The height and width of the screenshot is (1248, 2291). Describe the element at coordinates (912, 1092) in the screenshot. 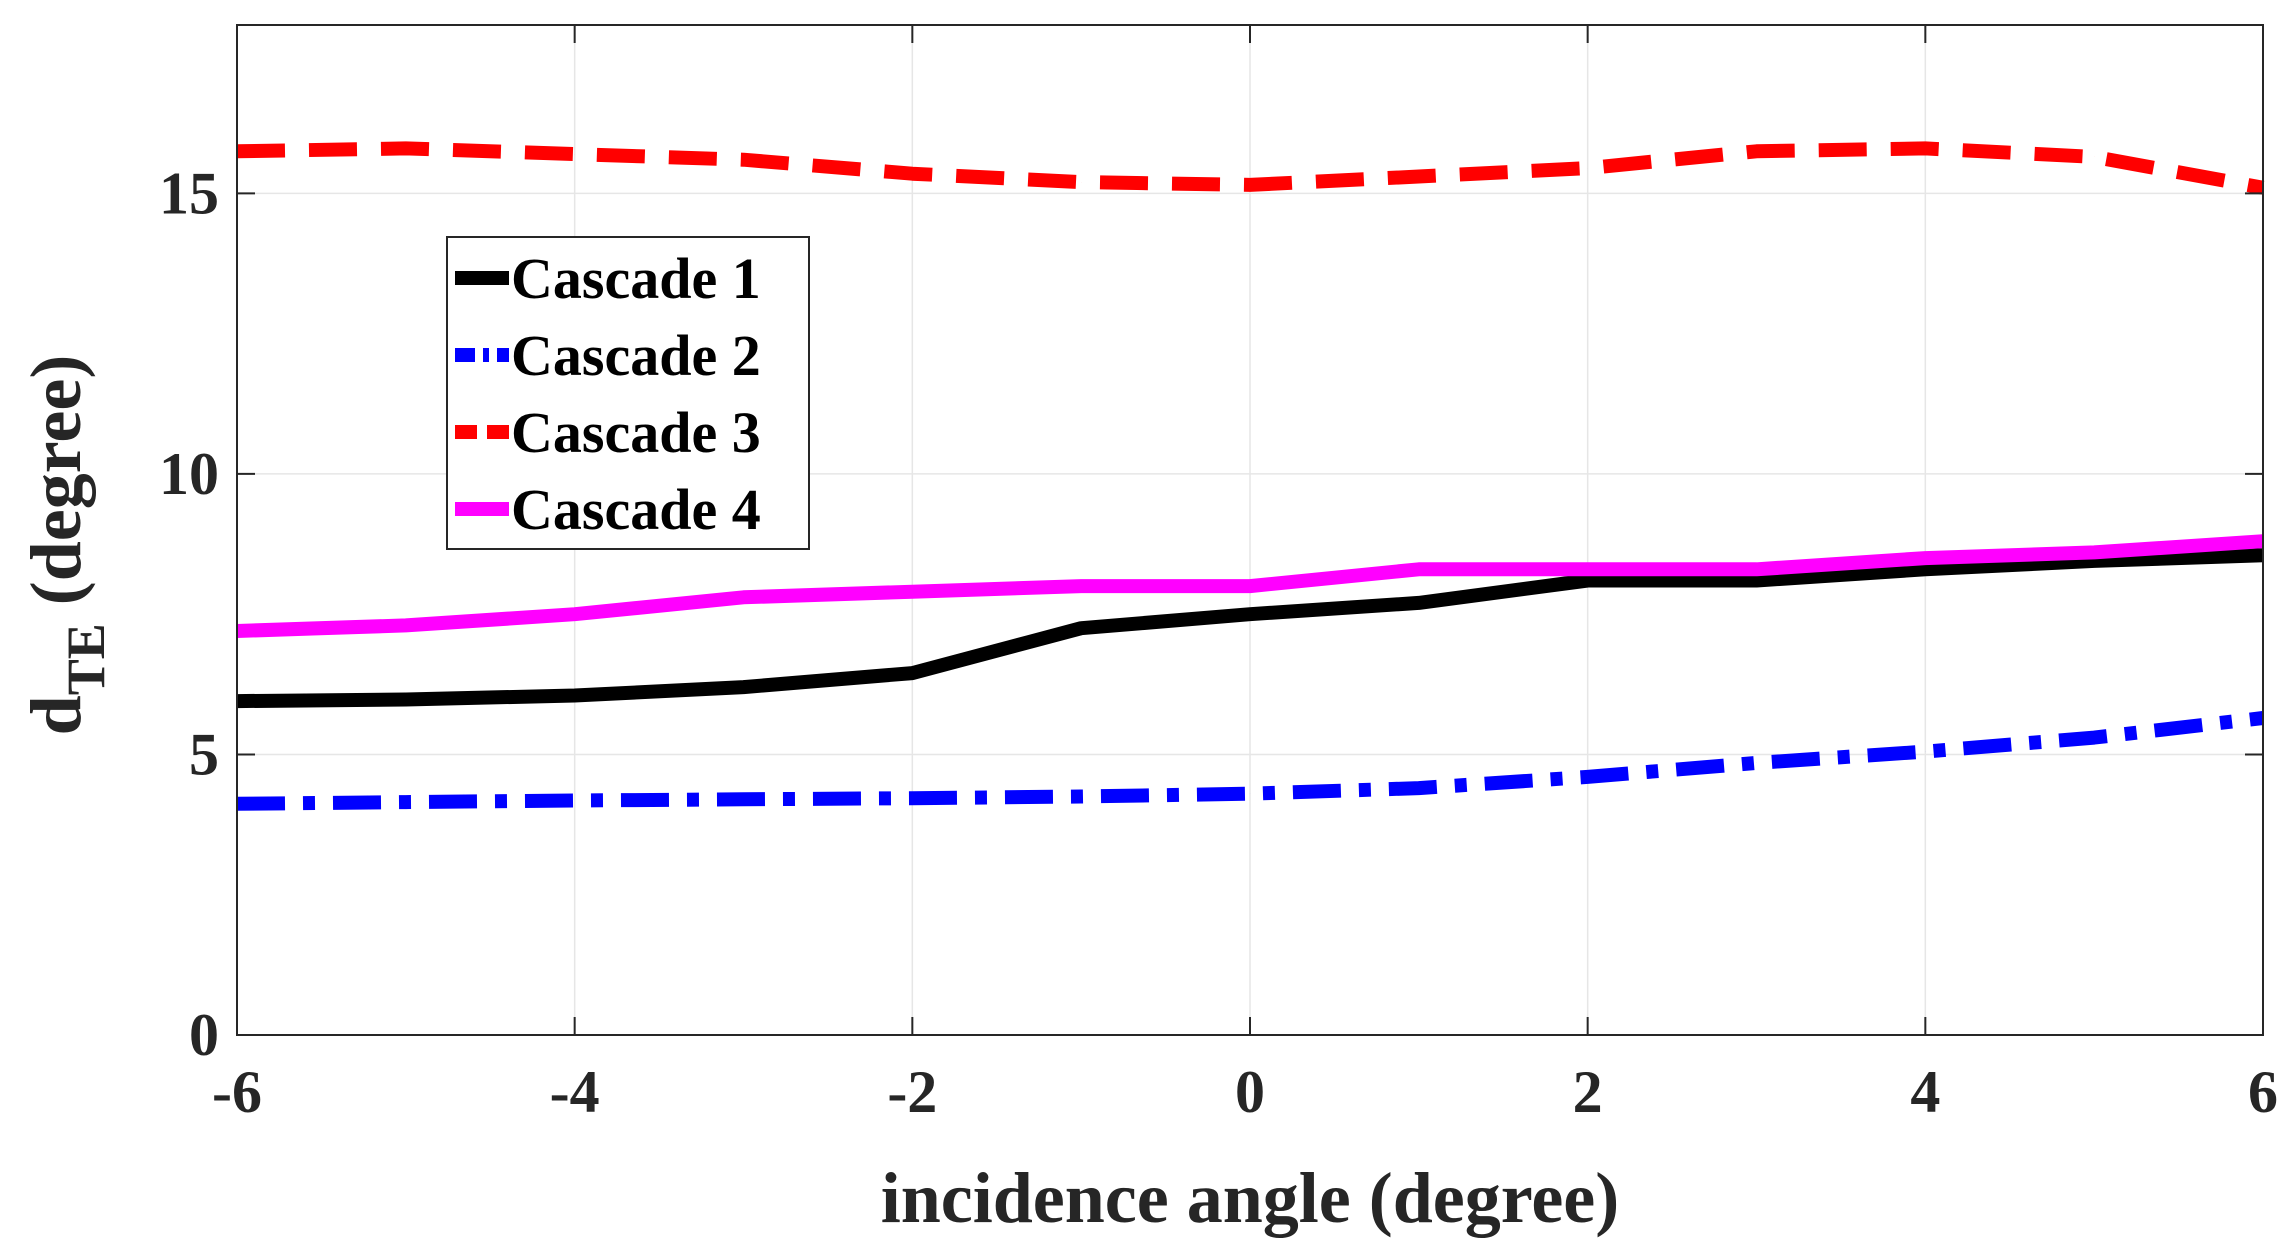

I see `x-tick-label: -2` at that location.